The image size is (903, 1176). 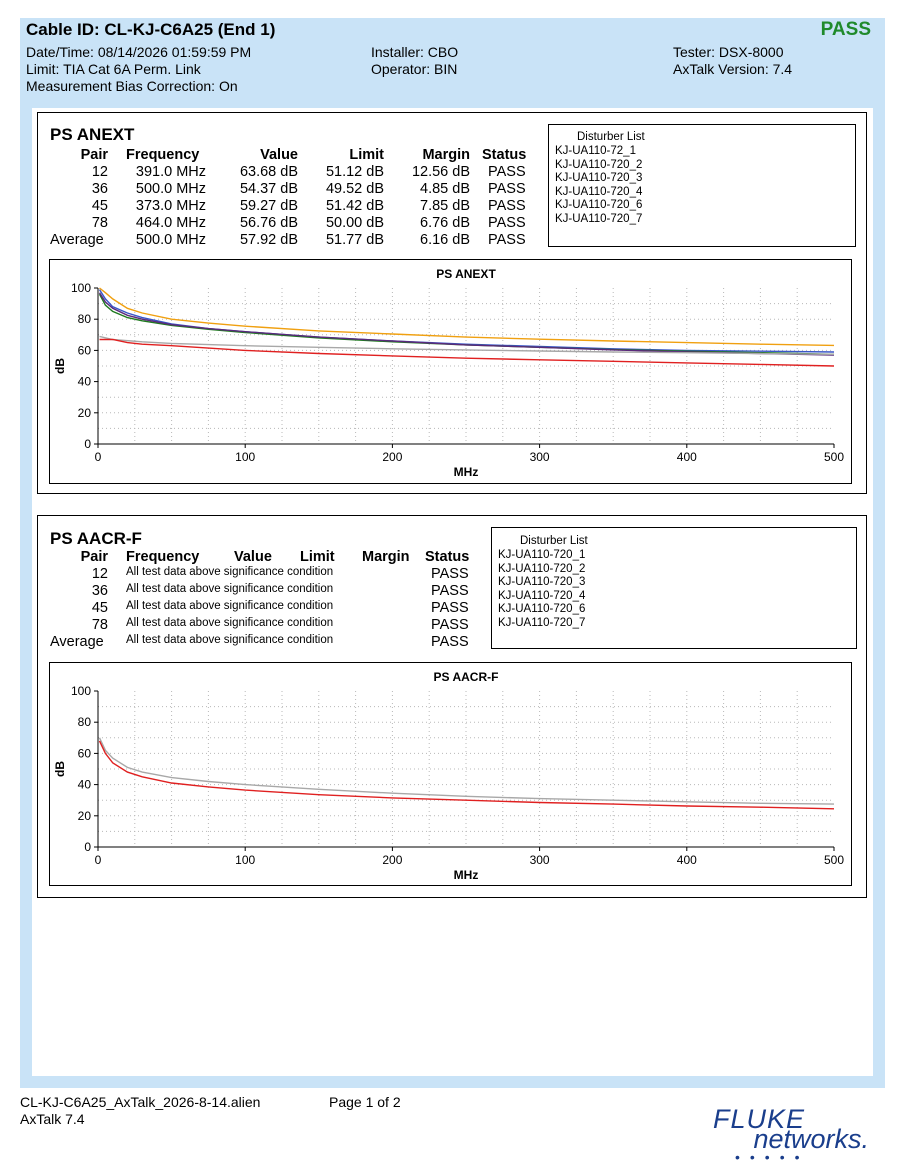 What do you see at coordinates (687, 860) in the screenshot?
I see `x-tick-label: 400` at bounding box center [687, 860].